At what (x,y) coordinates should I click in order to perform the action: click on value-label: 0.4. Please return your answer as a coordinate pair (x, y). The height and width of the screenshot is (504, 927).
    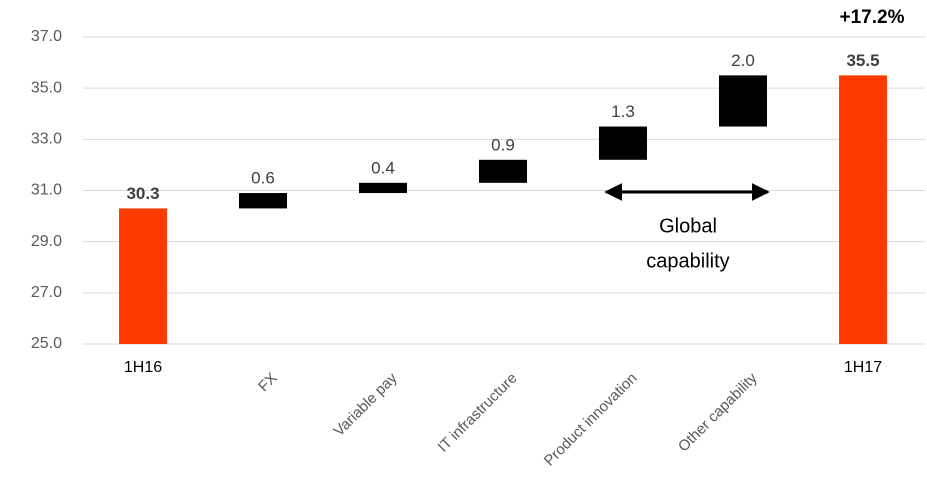
    Looking at the image, I should click on (383, 167).